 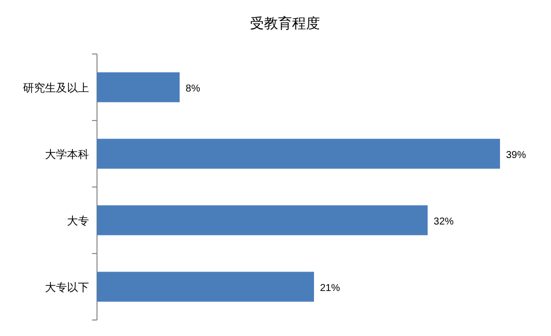 I want to click on data-label: 21%, so click(x=330, y=288).